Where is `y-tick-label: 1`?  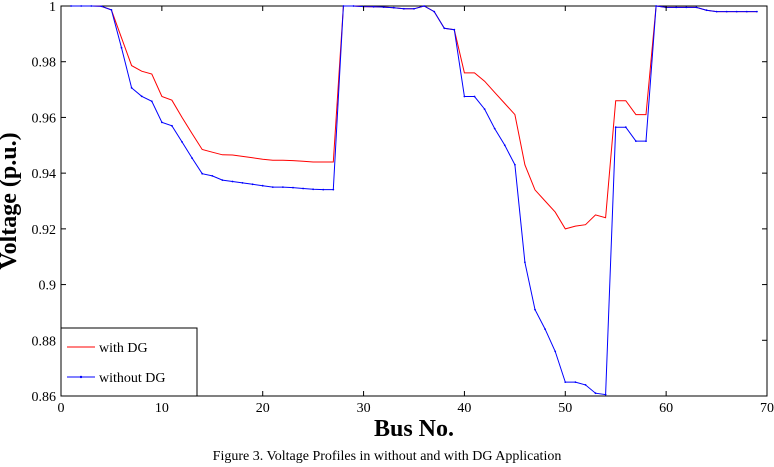 y-tick-label: 1 is located at coordinates (52, 7).